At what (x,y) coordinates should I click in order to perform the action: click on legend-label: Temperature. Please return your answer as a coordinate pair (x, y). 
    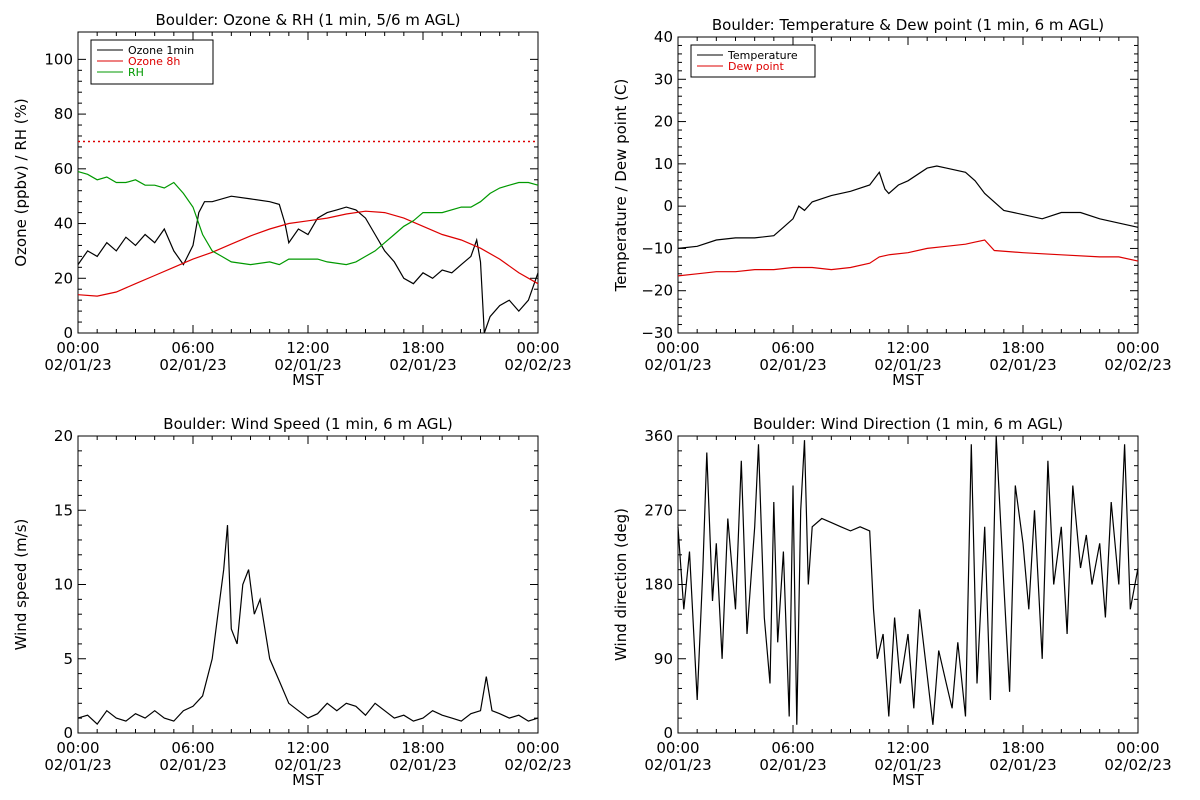
    Looking at the image, I should click on (762, 55).